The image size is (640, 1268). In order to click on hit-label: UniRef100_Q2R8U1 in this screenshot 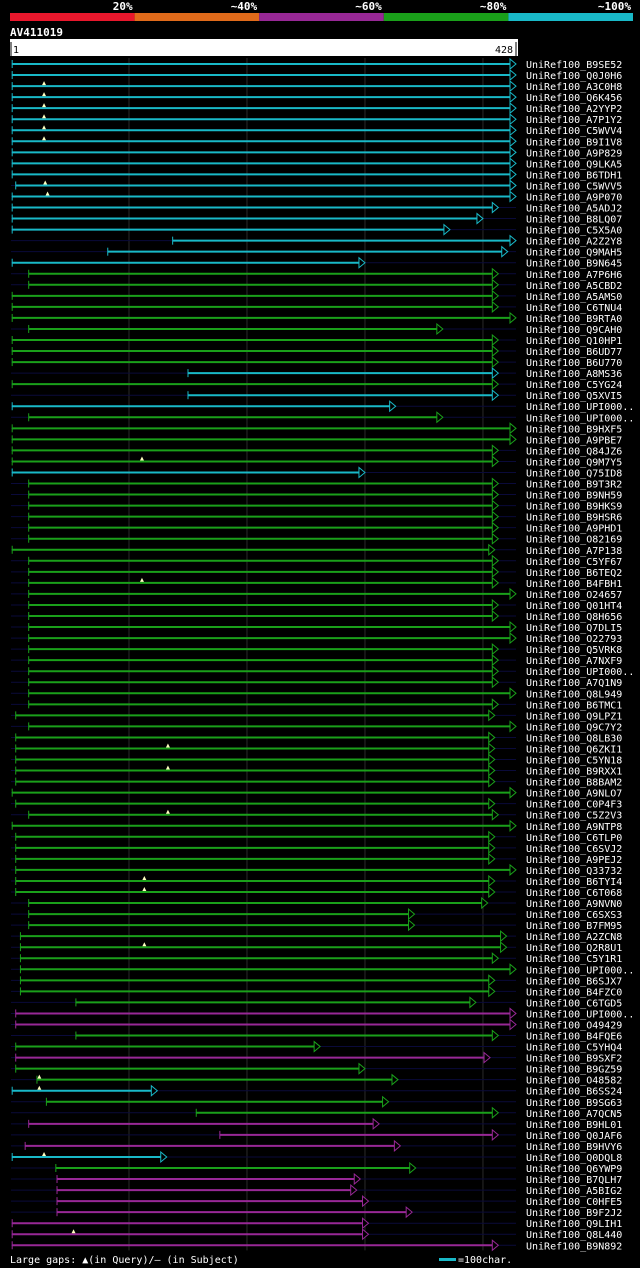, I will do `click(574, 948)`.